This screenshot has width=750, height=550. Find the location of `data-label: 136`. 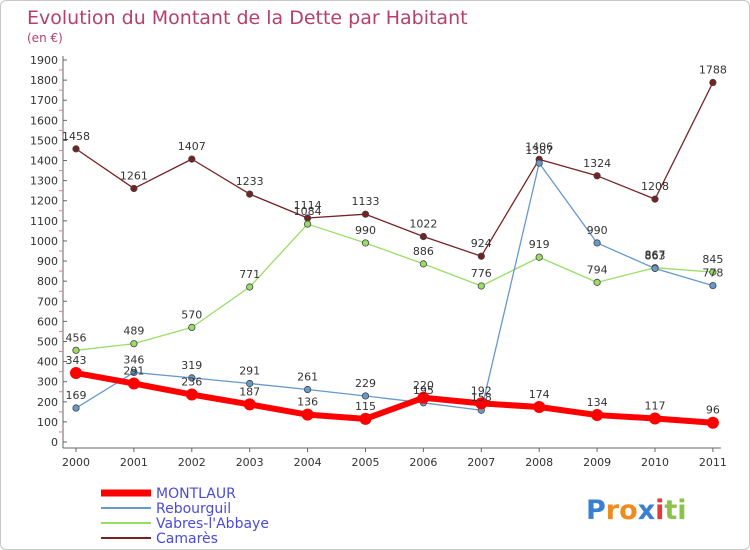

data-label: 136 is located at coordinates (307, 402).